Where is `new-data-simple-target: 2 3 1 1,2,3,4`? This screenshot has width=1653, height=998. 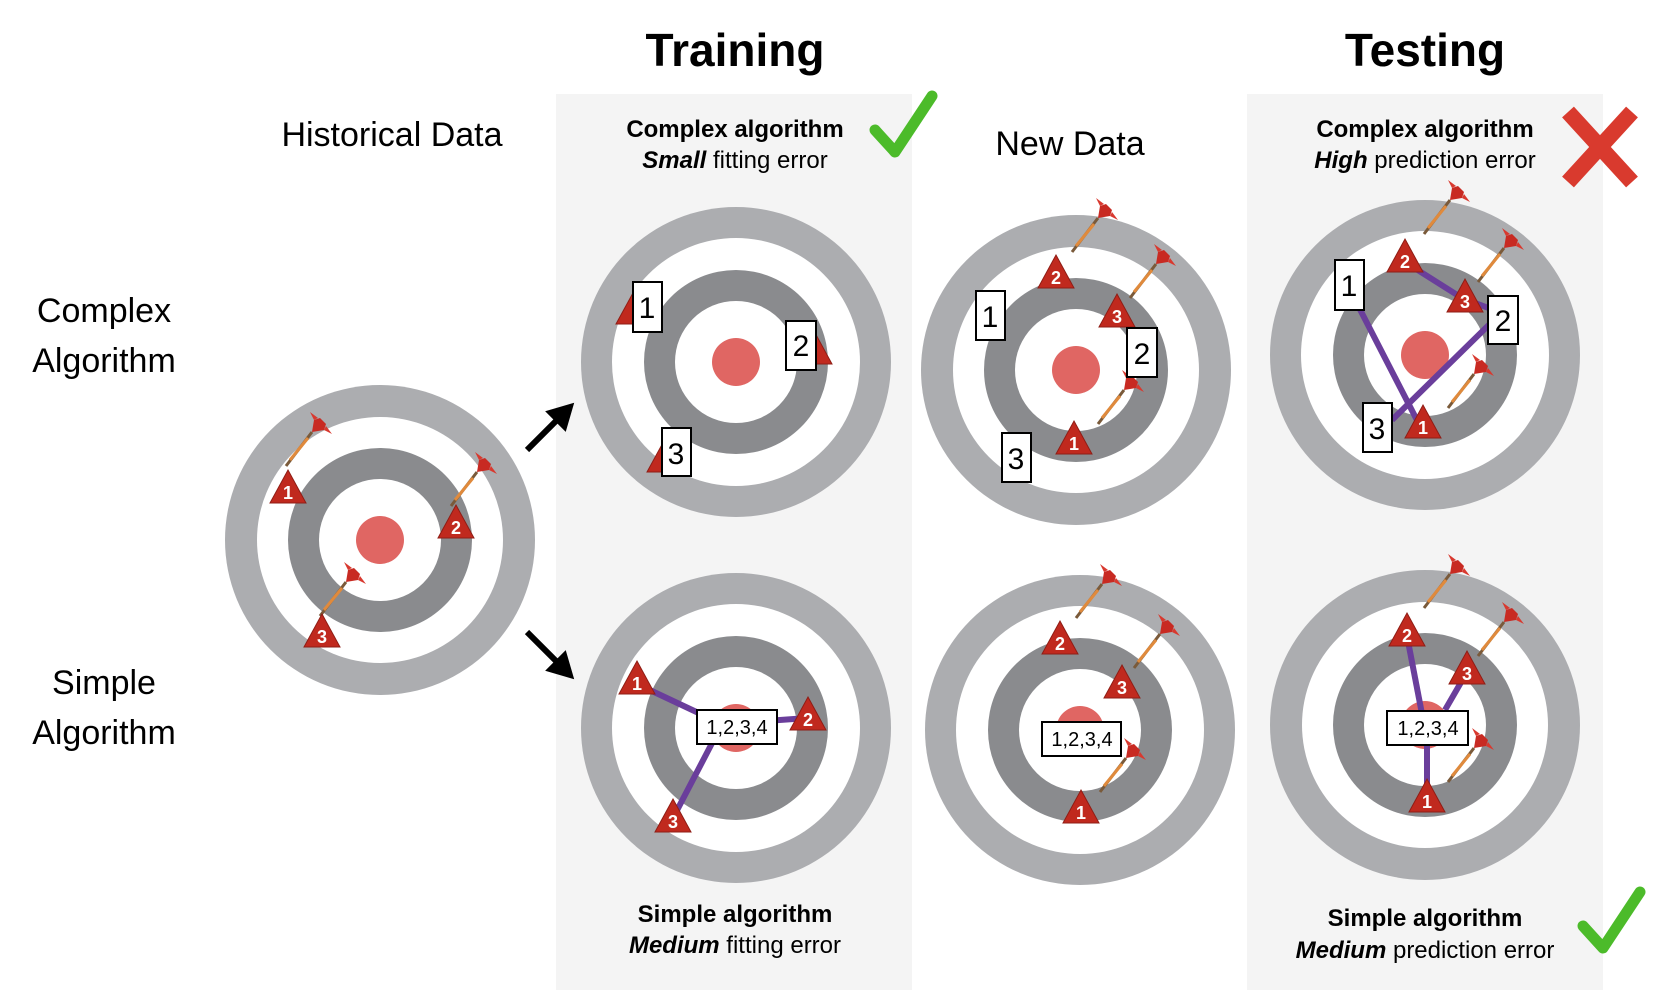 new-data-simple-target: 2 3 1 1,2,3,4 is located at coordinates (1080, 723).